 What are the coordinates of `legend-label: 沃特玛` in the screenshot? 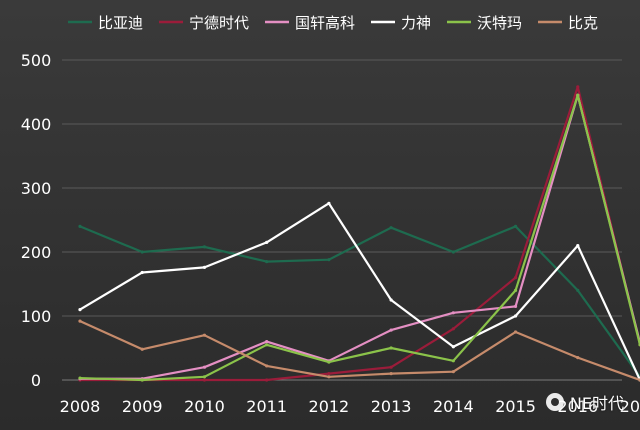 It's located at (499, 23).